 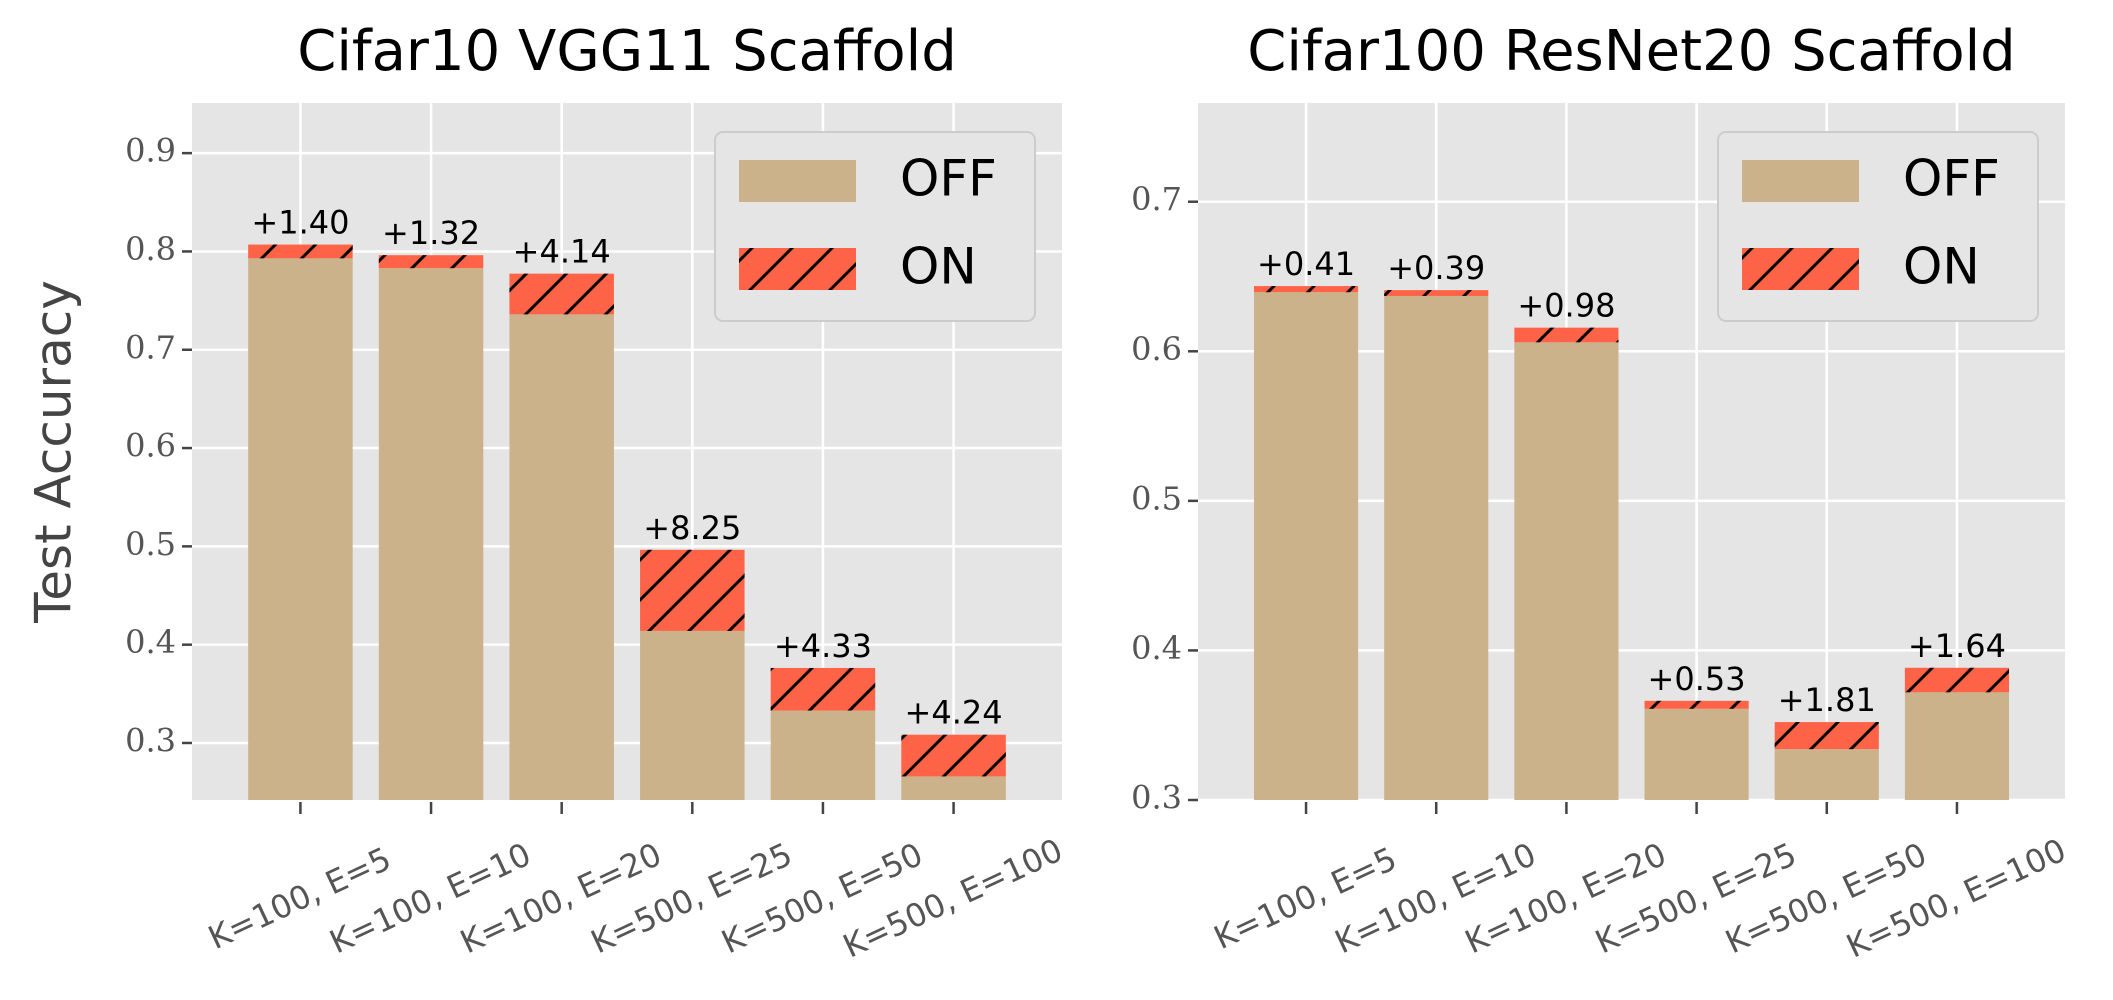 What do you see at coordinates (562, 252) in the screenshot?
I see `data-label: +4.14` at bounding box center [562, 252].